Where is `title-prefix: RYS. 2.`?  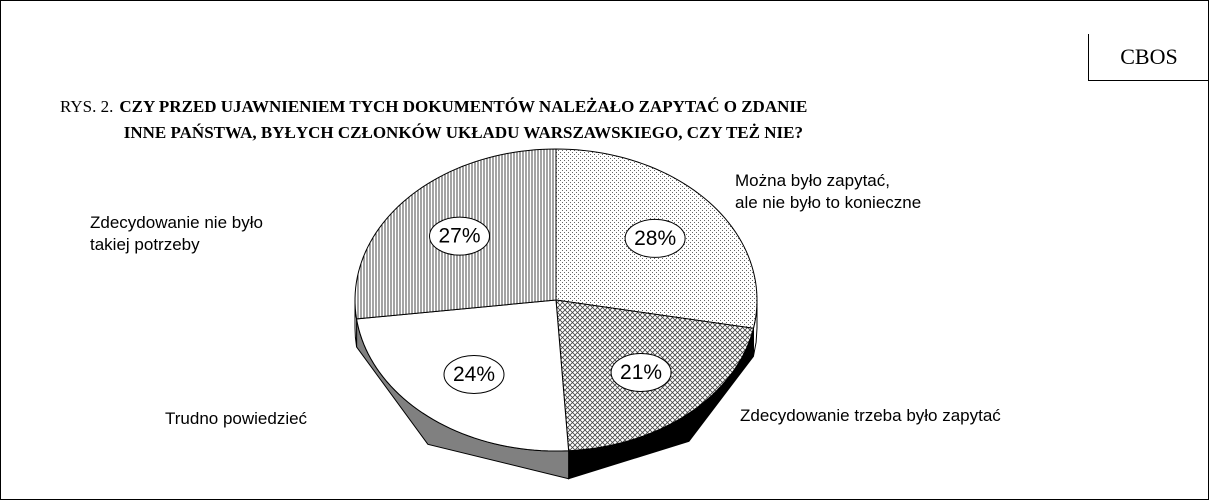
title-prefix: RYS. 2. is located at coordinates (87, 106).